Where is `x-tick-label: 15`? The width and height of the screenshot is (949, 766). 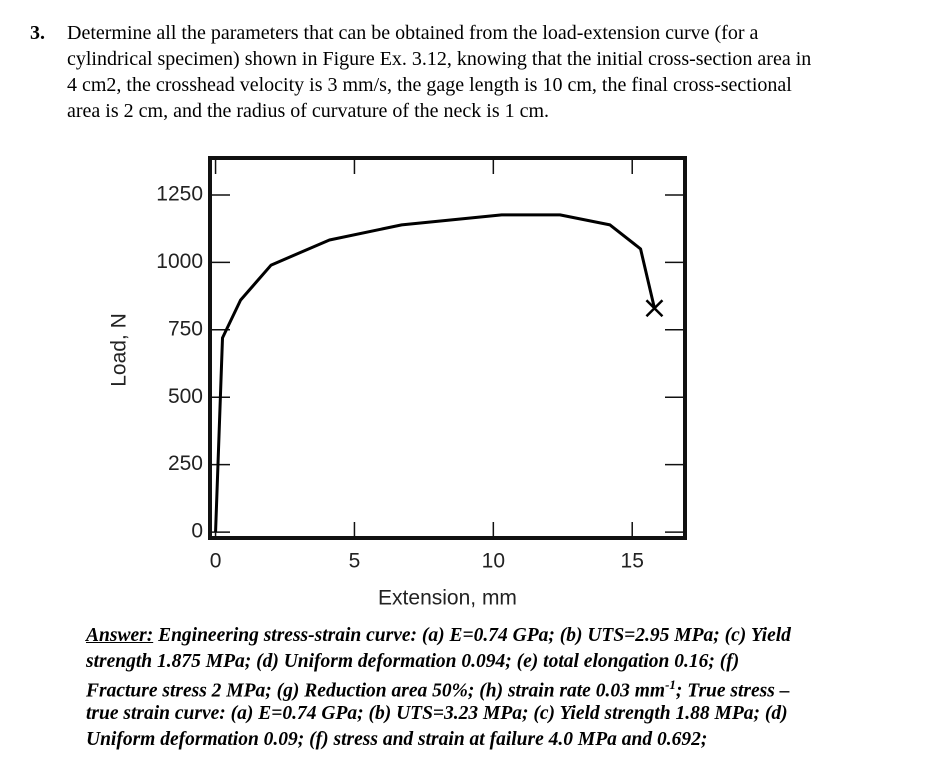
x-tick-label: 15 is located at coordinates (632, 561).